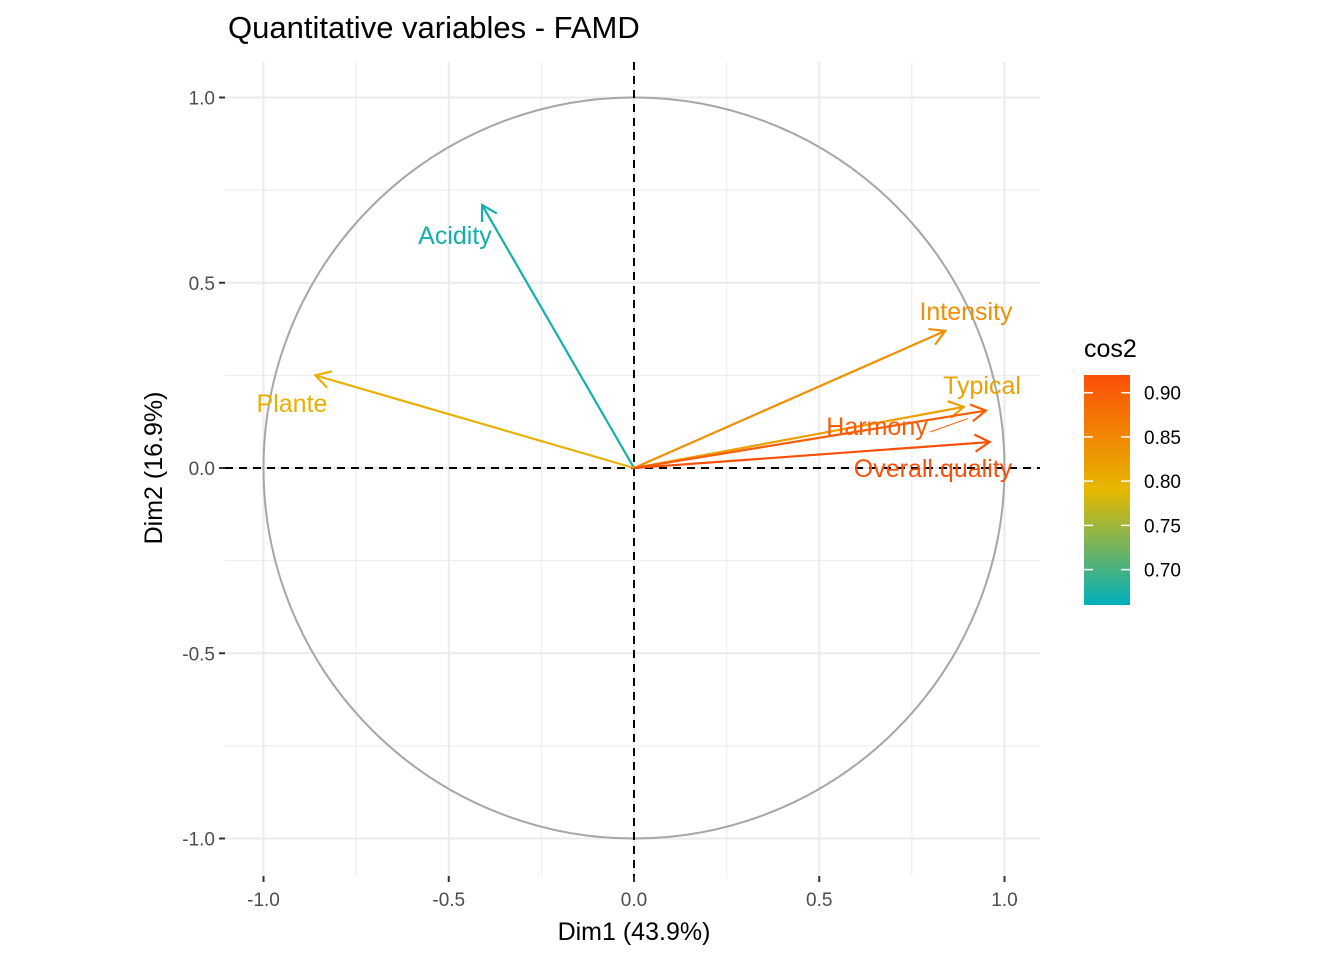 Image resolution: width=1344 pixels, height=960 pixels. What do you see at coordinates (1132, 470) in the screenshot?
I see `cos2-legend: cos2 0.70 0.75 0.80 0.85 0.90` at bounding box center [1132, 470].